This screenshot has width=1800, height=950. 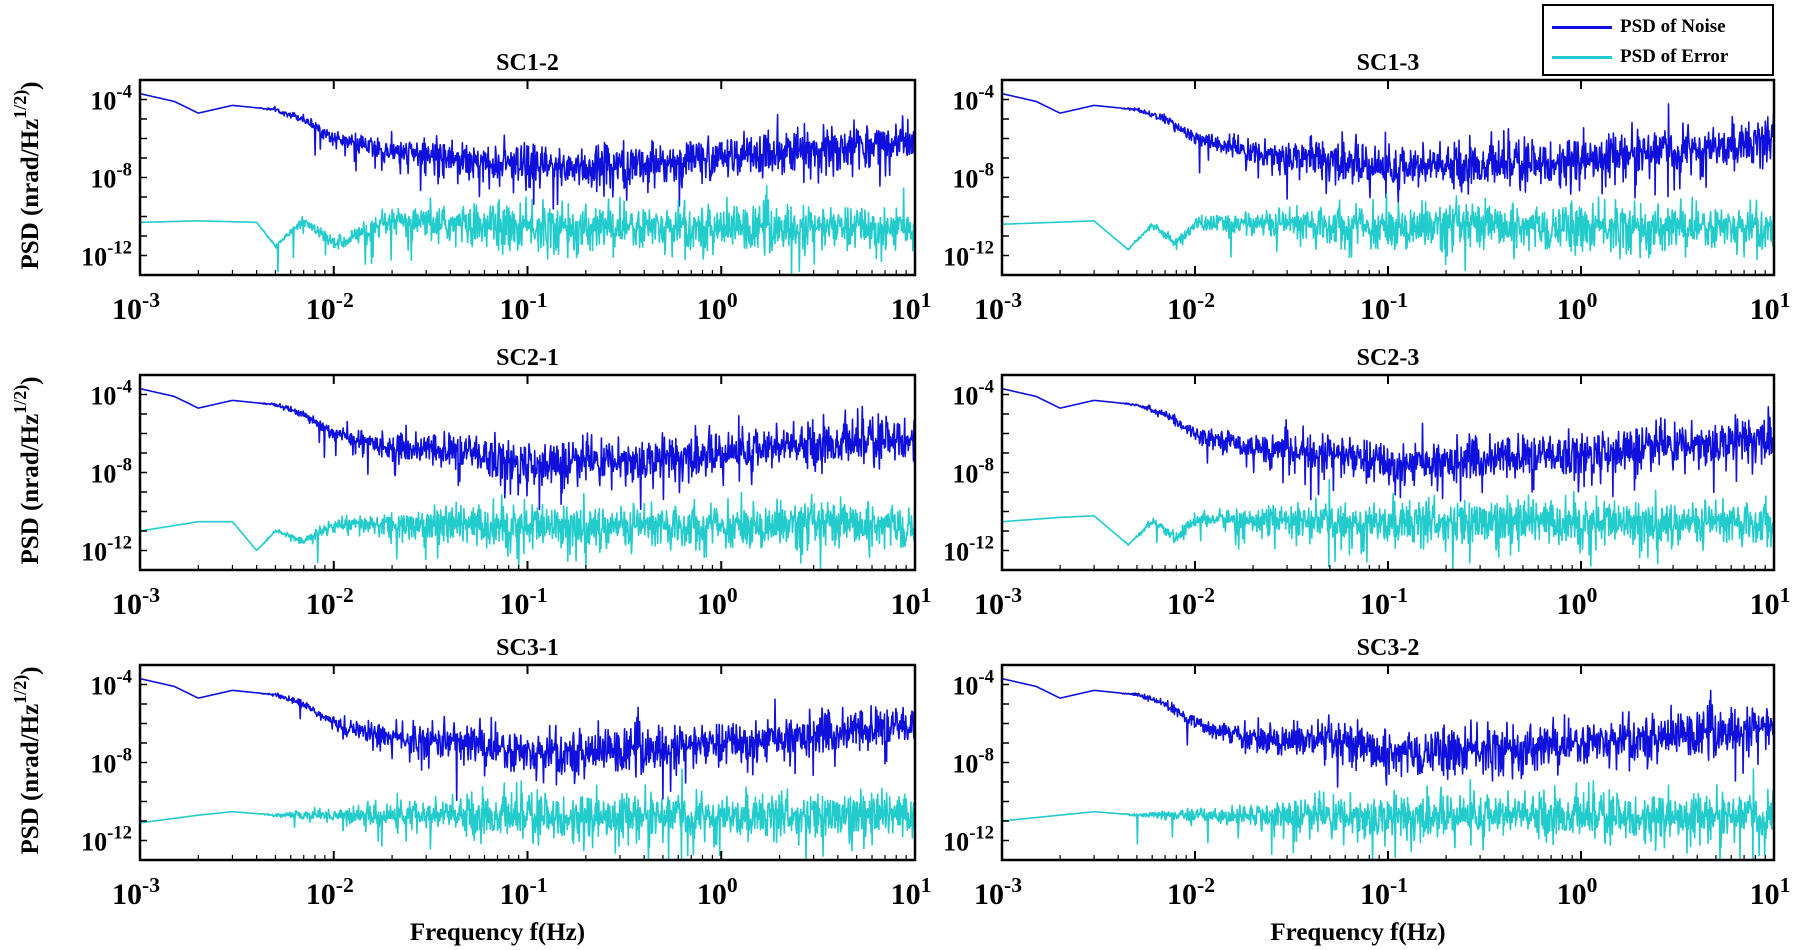 What do you see at coordinates (1582, 27) in the screenshot?
I see `legend-line-noise` at bounding box center [1582, 27].